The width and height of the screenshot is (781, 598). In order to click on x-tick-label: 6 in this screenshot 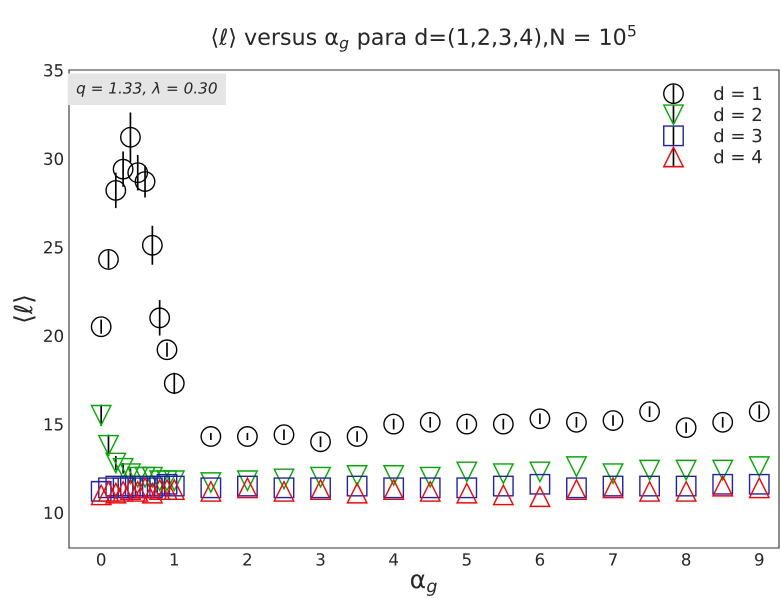, I will do `click(540, 559)`.